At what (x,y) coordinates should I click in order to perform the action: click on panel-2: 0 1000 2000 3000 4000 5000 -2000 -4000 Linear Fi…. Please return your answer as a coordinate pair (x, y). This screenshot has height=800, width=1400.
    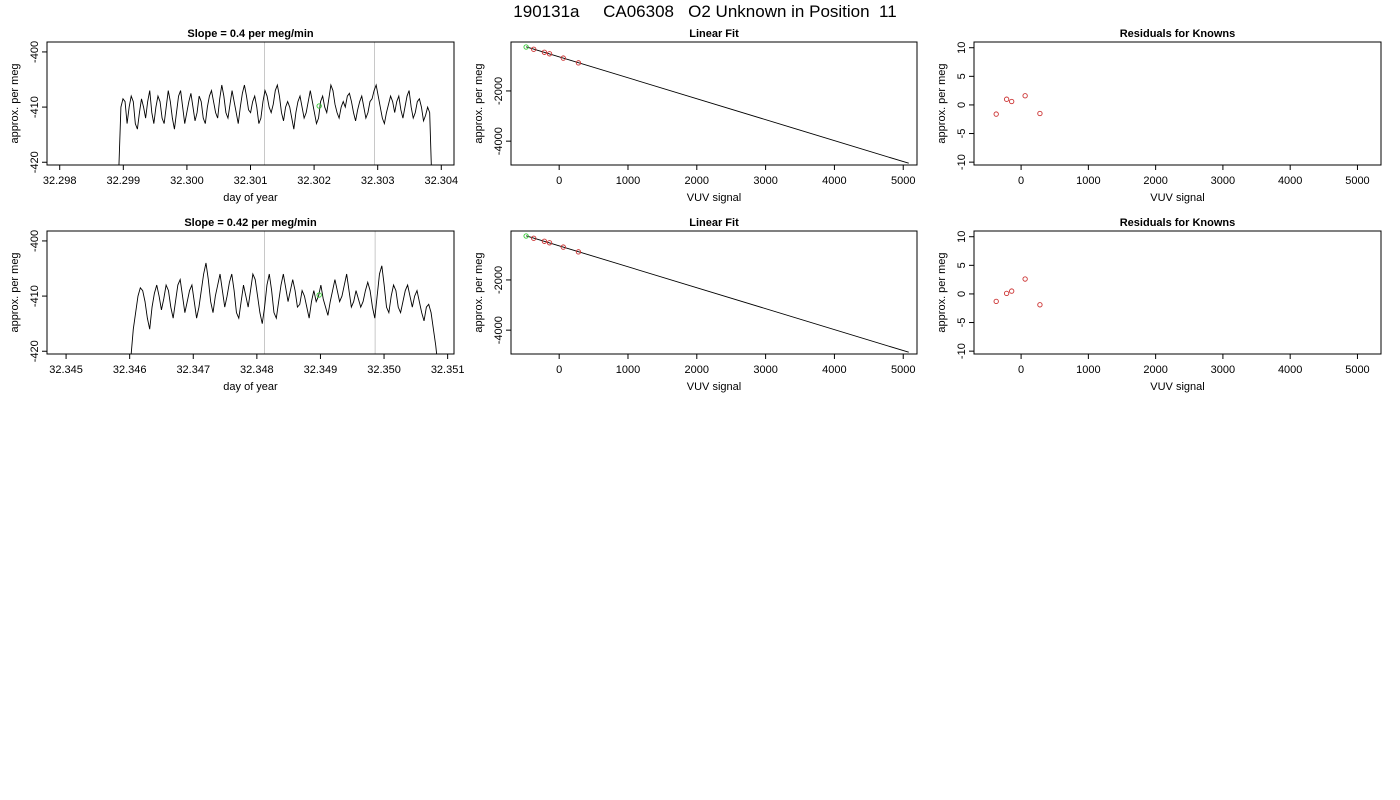
    Looking at the image, I should click on (695, 116).